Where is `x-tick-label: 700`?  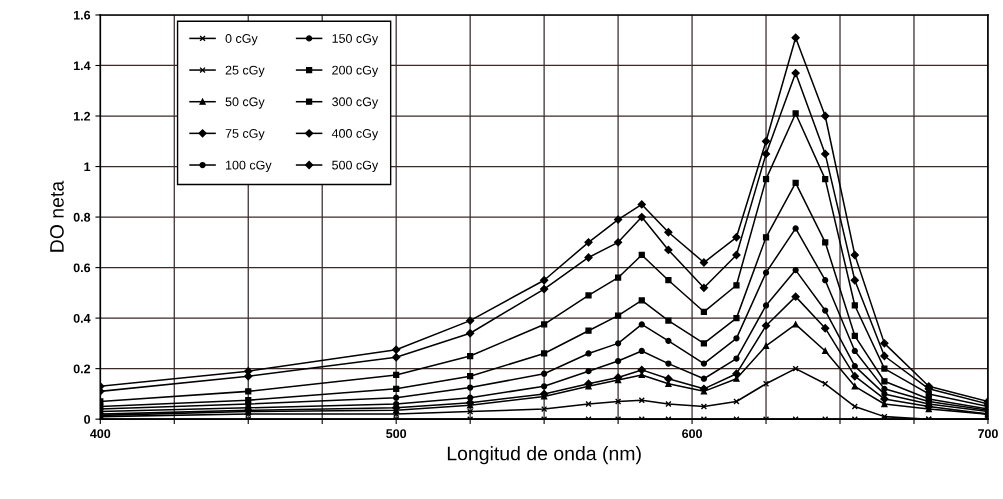
x-tick-label: 700 is located at coordinates (988, 434).